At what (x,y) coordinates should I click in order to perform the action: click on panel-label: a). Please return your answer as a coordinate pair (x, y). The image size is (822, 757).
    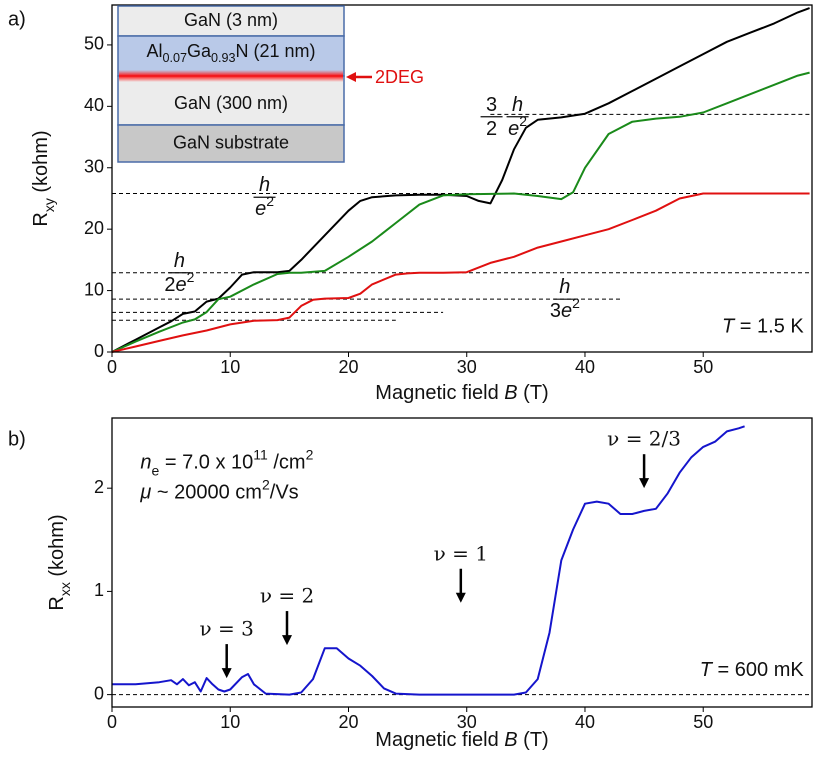
    Looking at the image, I should click on (17, 19).